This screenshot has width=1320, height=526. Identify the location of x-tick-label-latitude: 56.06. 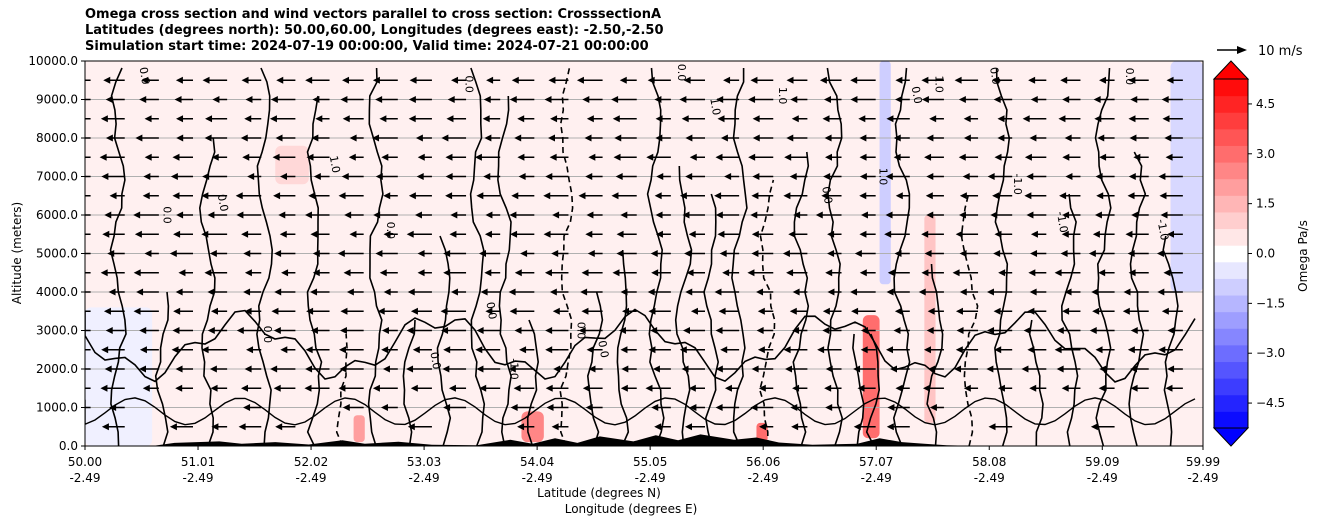
(763, 462).